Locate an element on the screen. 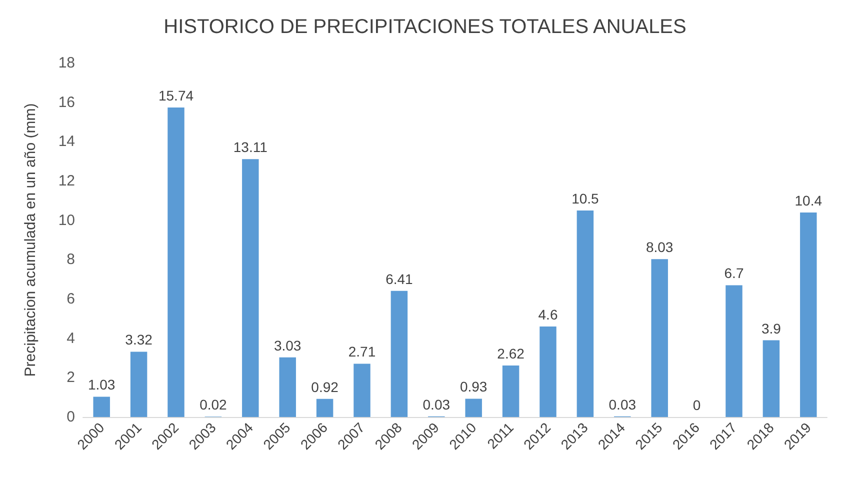  data-label: 13.11 is located at coordinates (250, 147).